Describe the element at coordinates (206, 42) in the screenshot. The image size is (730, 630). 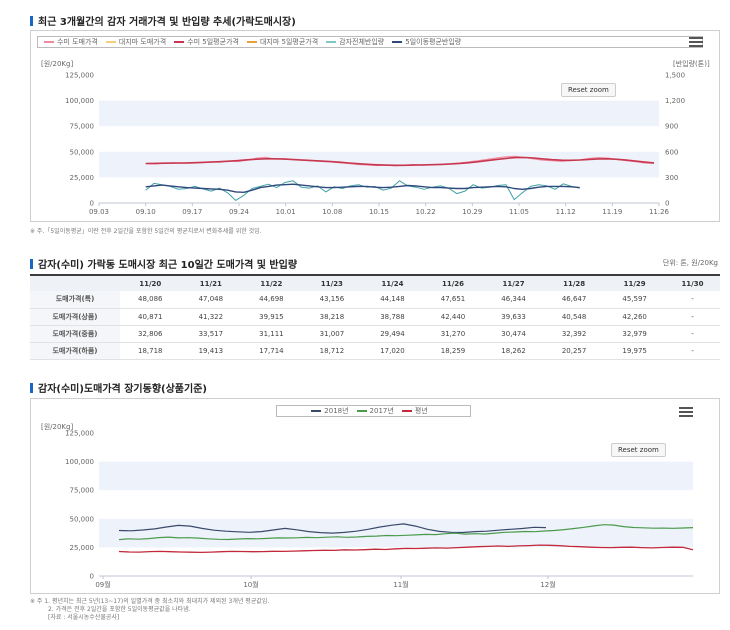
I see `legend-item: 수미 5일평균가격` at that location.